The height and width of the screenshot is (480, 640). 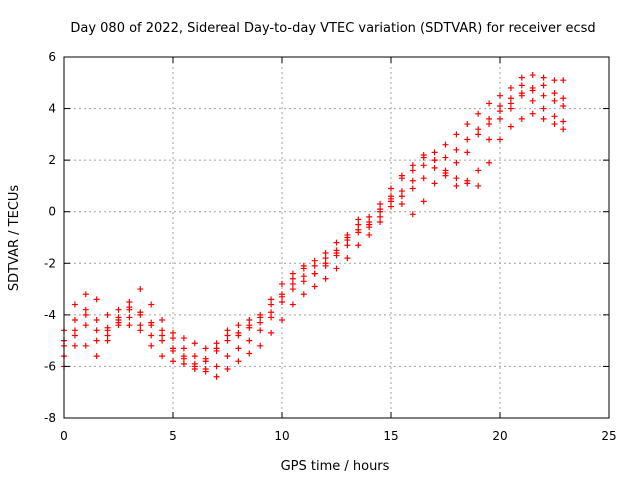 What do you see at coordinates (52, 212) in the screenshot?
I see `y-tick-label: 0` at bounding box center [52, 212].